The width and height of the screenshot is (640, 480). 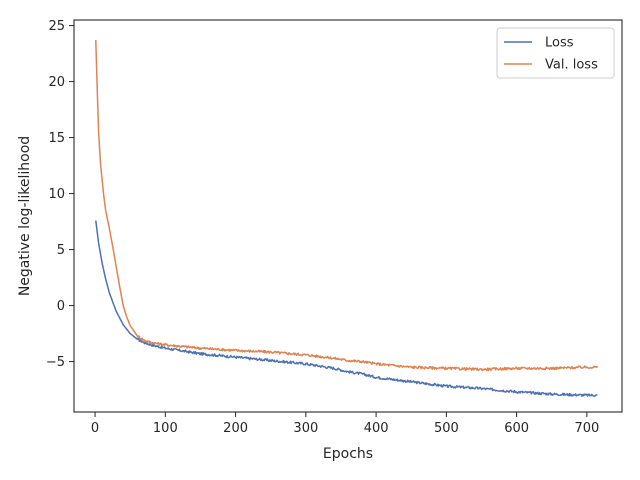 I want to click on legend-box, so click(x=555, y=53).